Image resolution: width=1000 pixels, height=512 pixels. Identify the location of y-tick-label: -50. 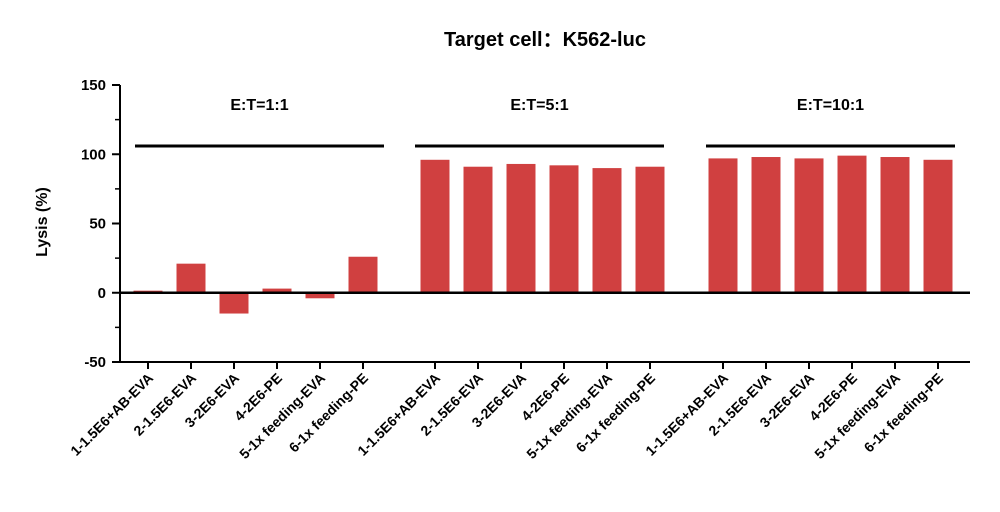
(95, 362).